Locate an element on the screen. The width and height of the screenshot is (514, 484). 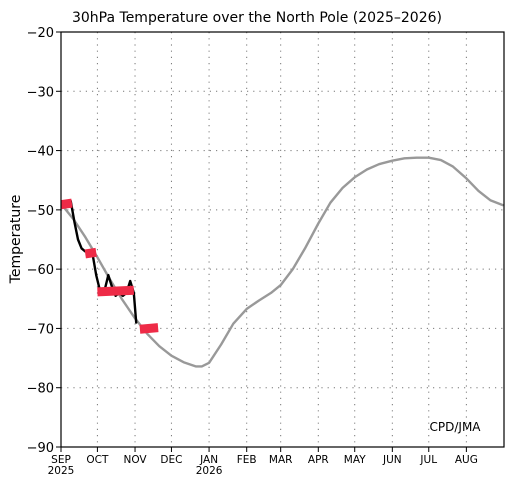
y-tick-label: −90 is located at coordinates (40, 448).